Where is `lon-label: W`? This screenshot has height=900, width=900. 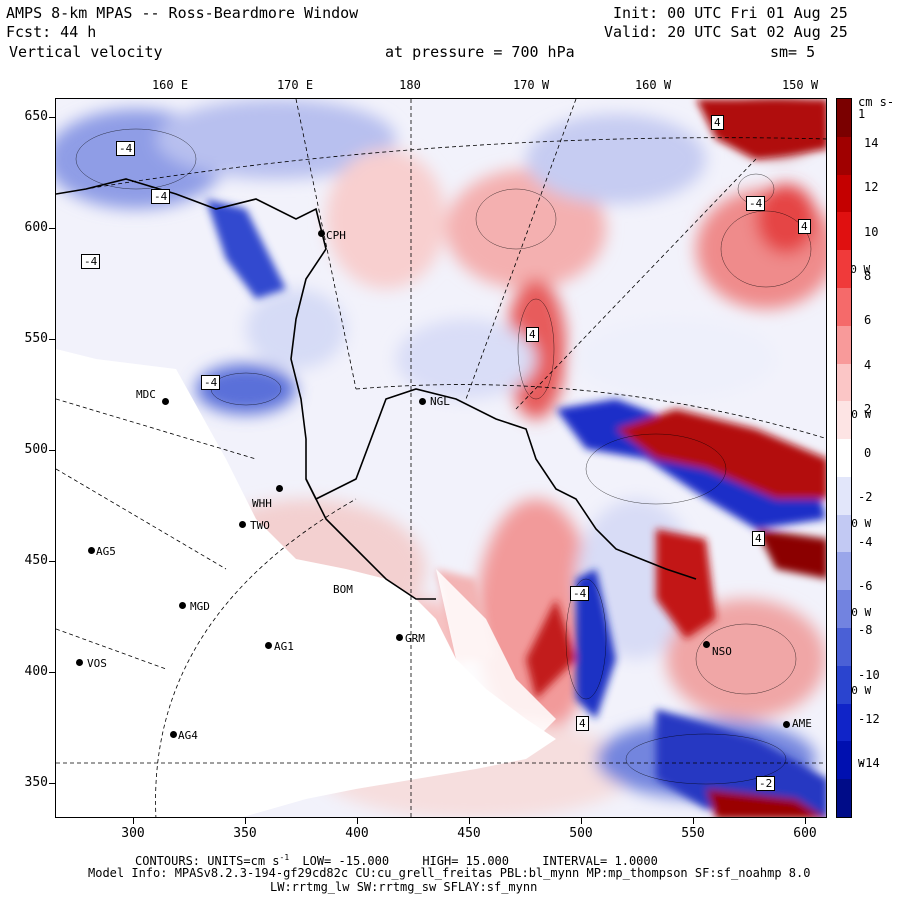
lon-label: W is located at coordinates (861, 763).